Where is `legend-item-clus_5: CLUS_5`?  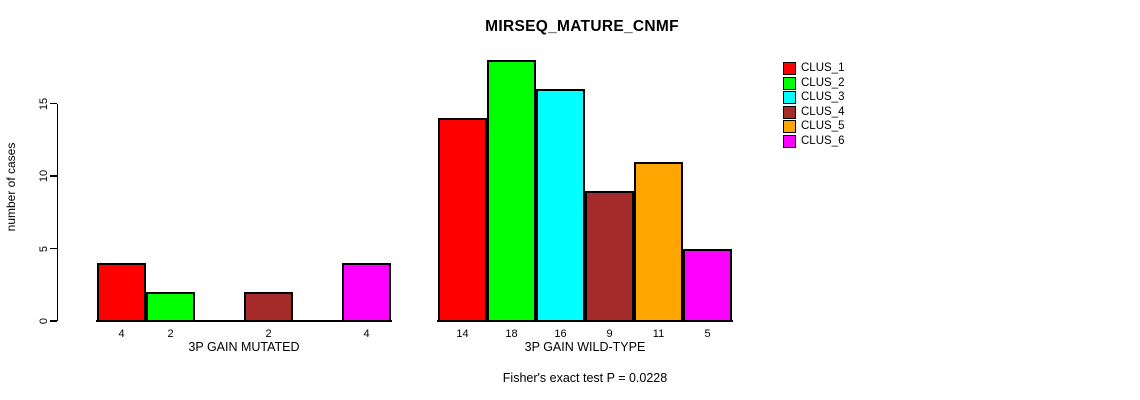
legend-item-clus_5: CLUS_5 is located at coordinates (814, 127).